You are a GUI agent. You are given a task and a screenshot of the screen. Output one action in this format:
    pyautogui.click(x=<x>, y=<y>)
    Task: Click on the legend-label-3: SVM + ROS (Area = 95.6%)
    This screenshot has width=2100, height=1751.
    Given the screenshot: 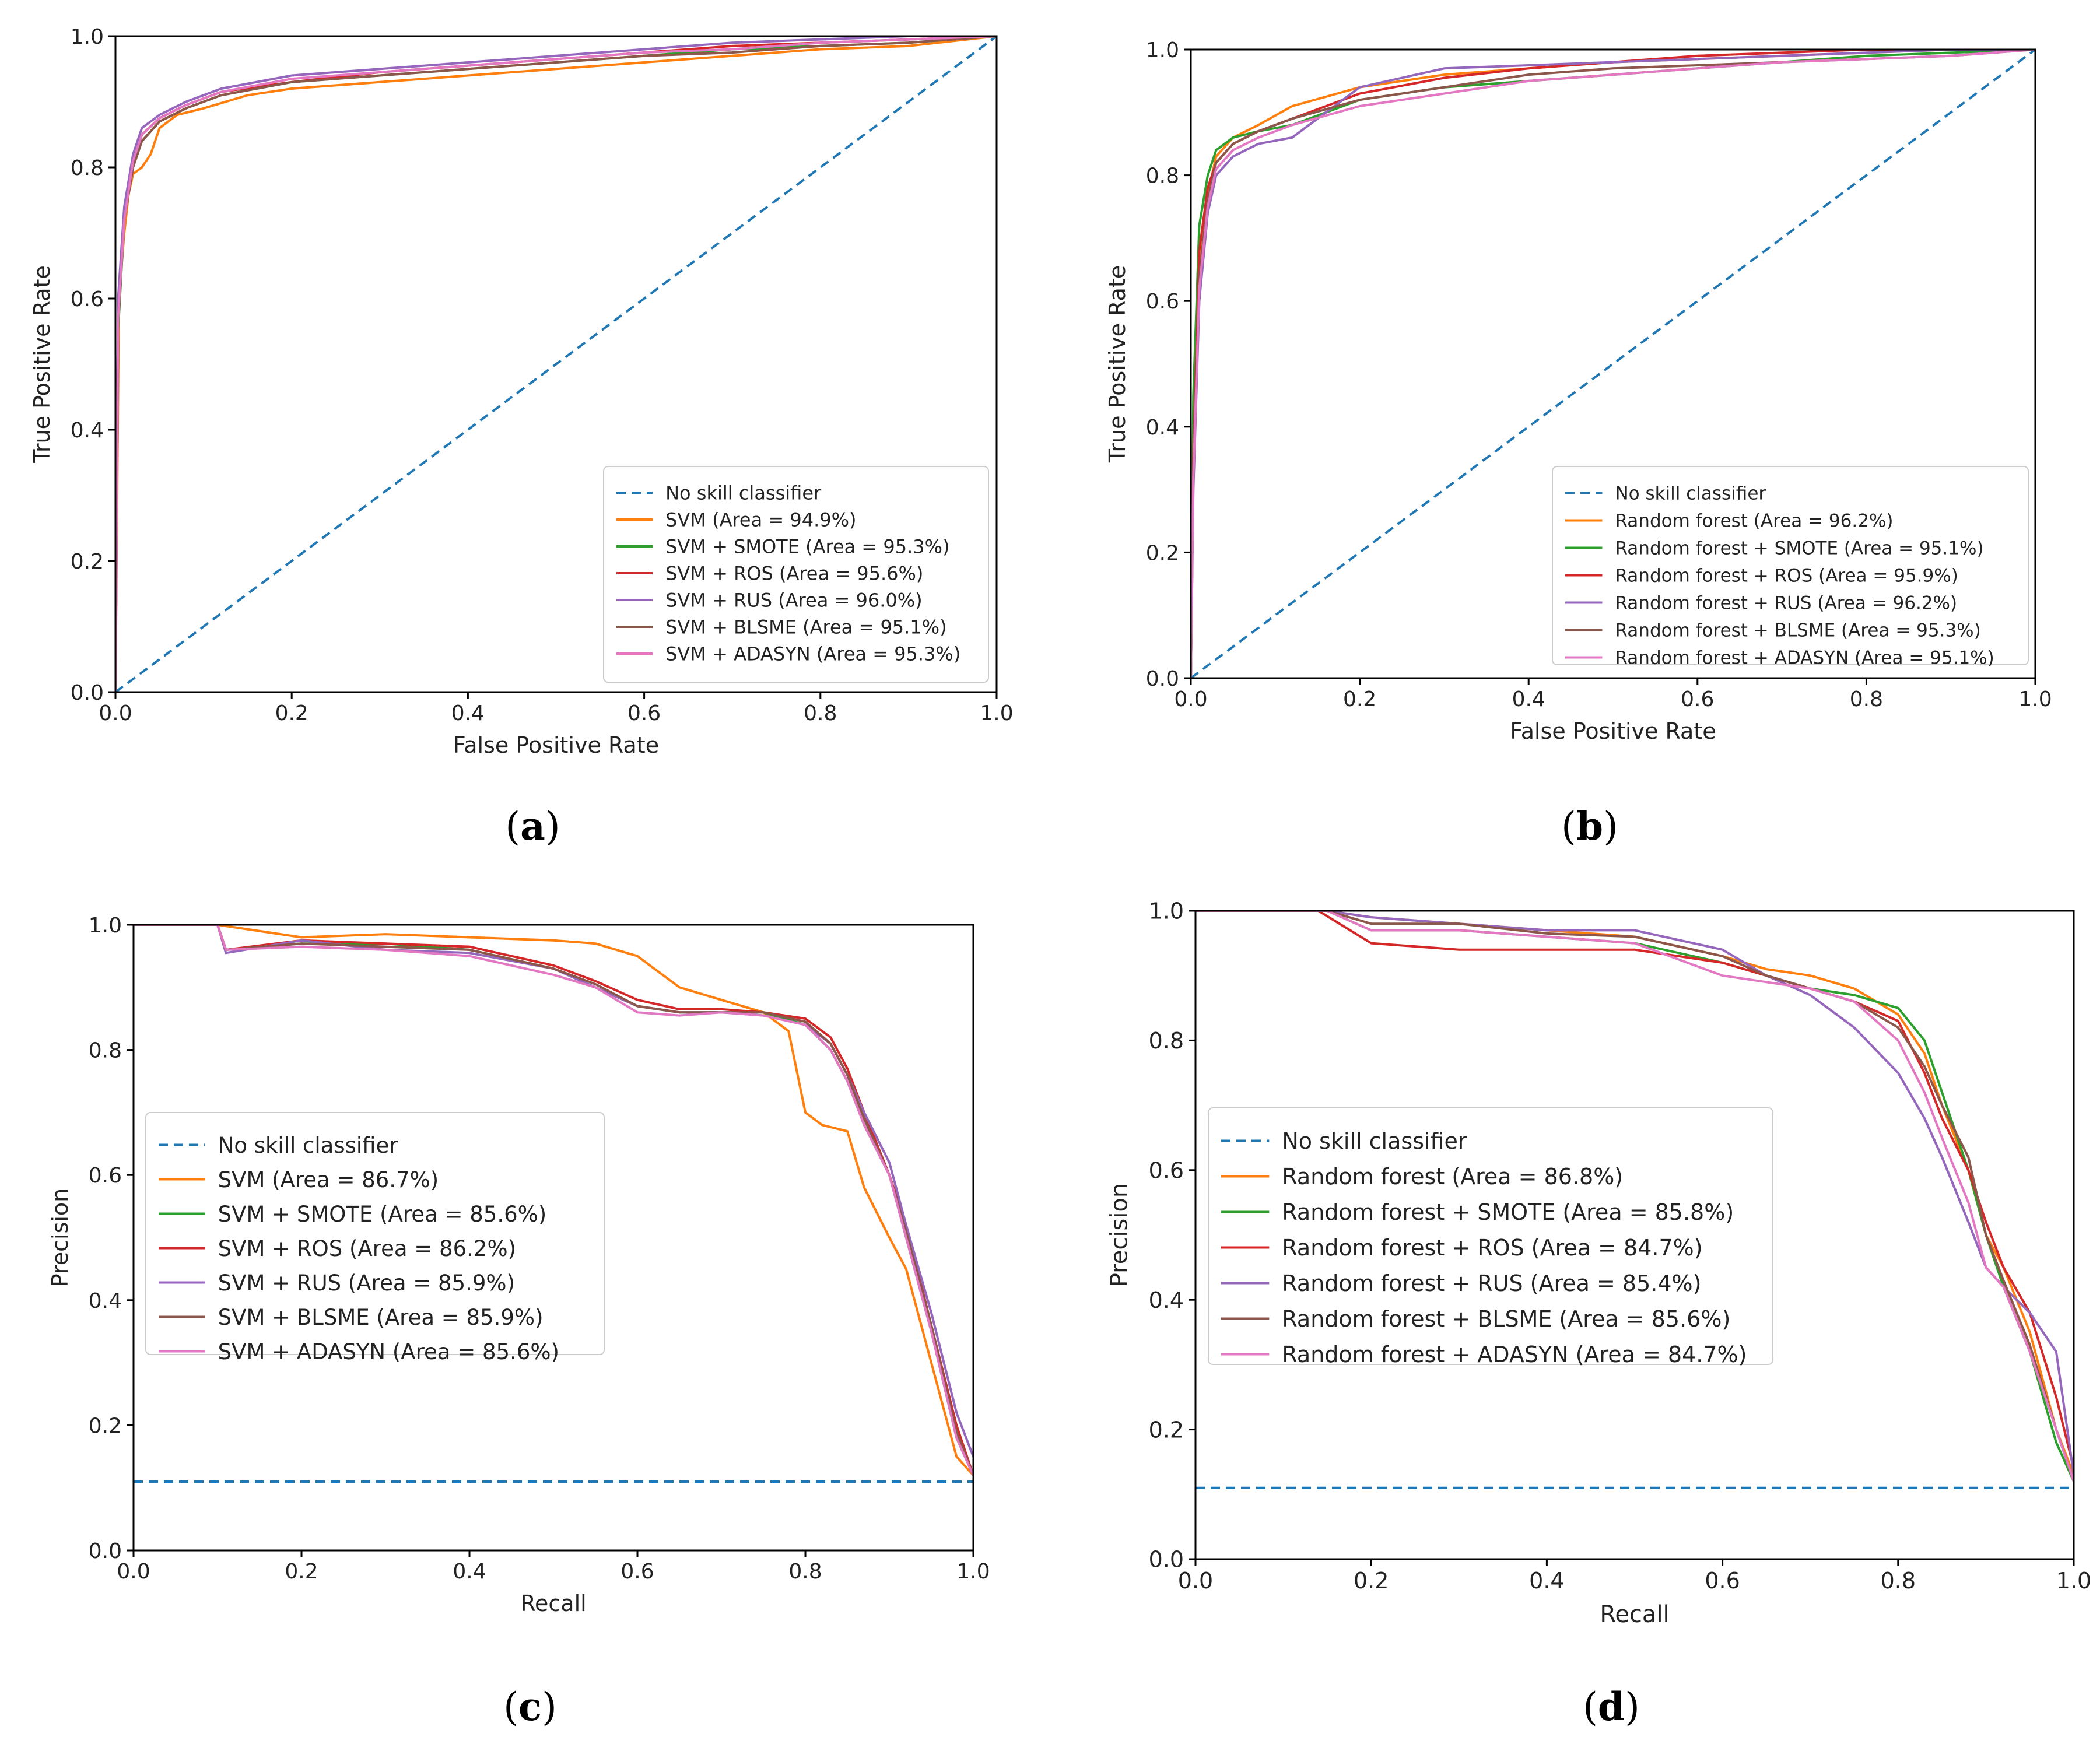 What is the action you would take?
    pyautogui.click(x=794, y=574)
    